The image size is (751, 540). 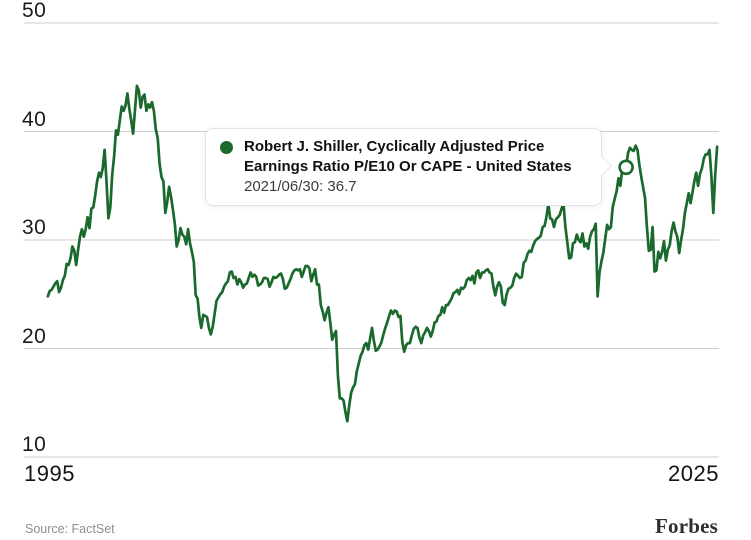 What do you see at coordinates (34, 336) in the screenshot?
I see `y-axis-label: 20` at bounding box center [34, 336].